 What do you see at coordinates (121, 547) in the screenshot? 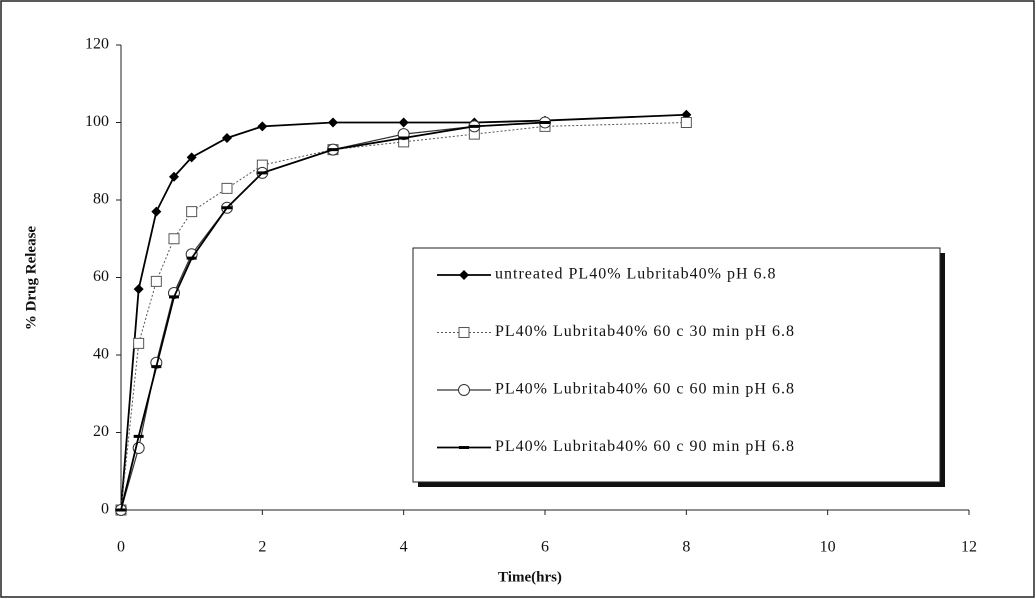
I see `x-tick-label: 0` at bounding box center [121, 547].